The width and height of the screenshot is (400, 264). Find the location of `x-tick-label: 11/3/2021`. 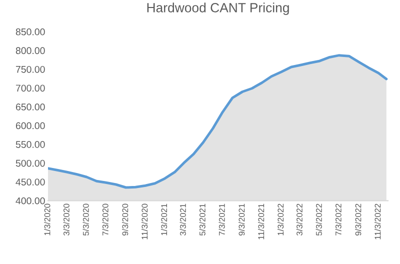

x-tick-label: 11/3/2021 is located at coordinates (261, 222).